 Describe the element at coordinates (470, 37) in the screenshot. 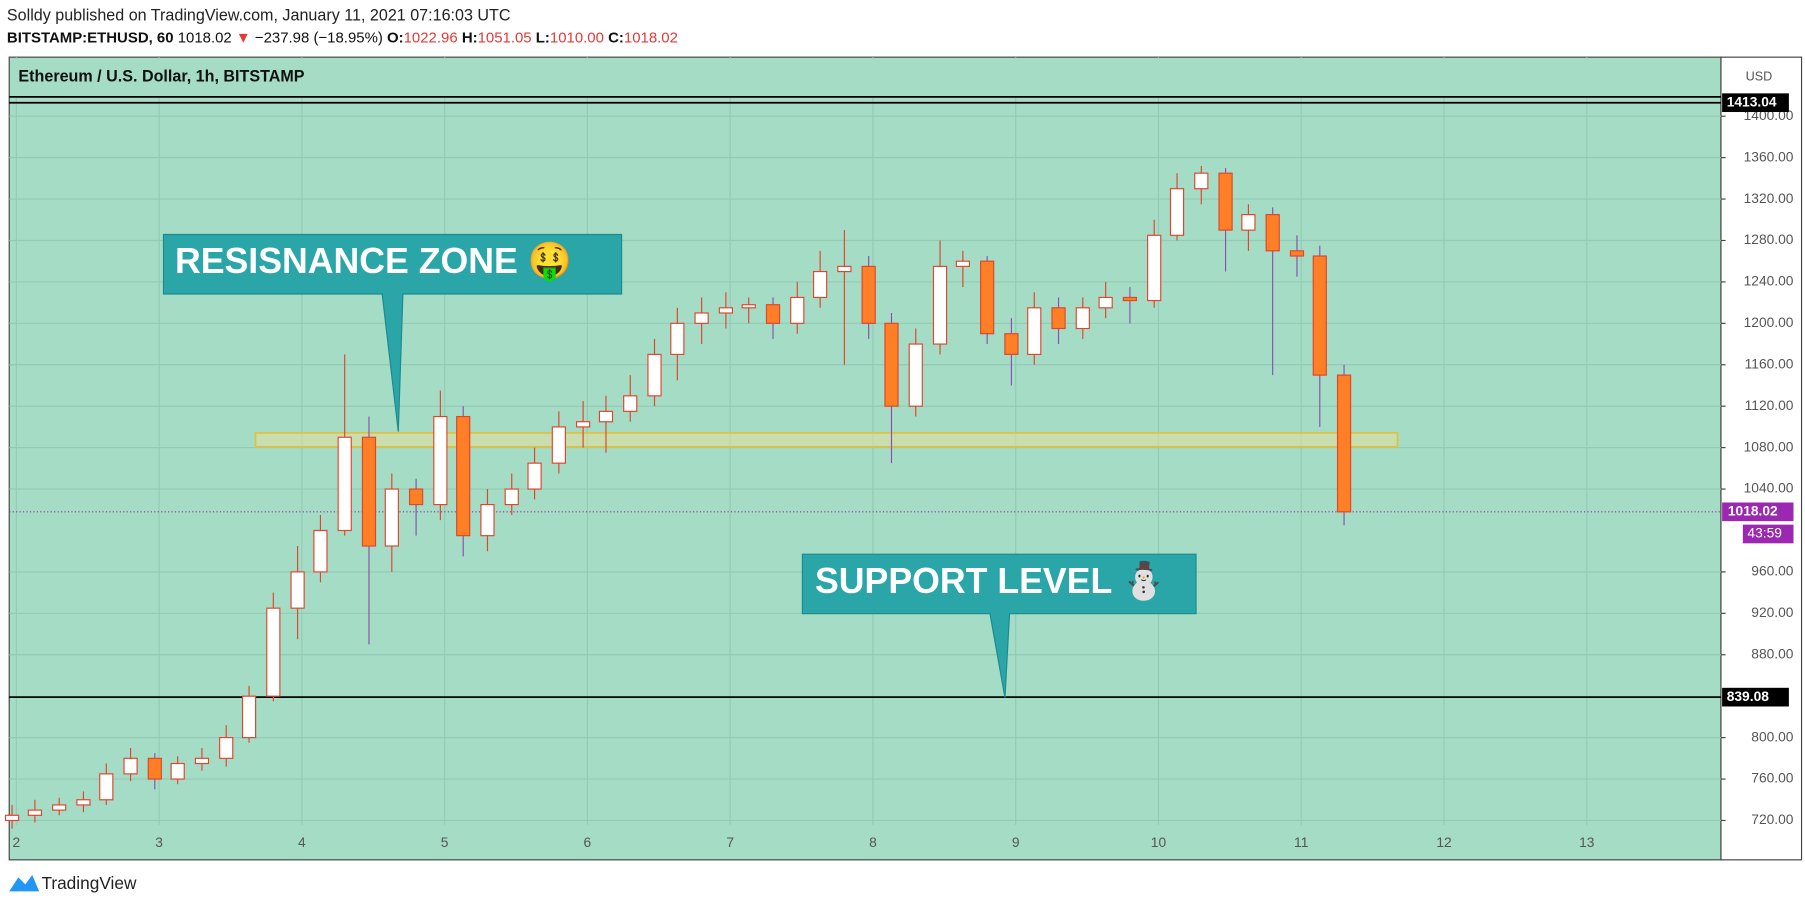

I see `h-label: H:` at that location.